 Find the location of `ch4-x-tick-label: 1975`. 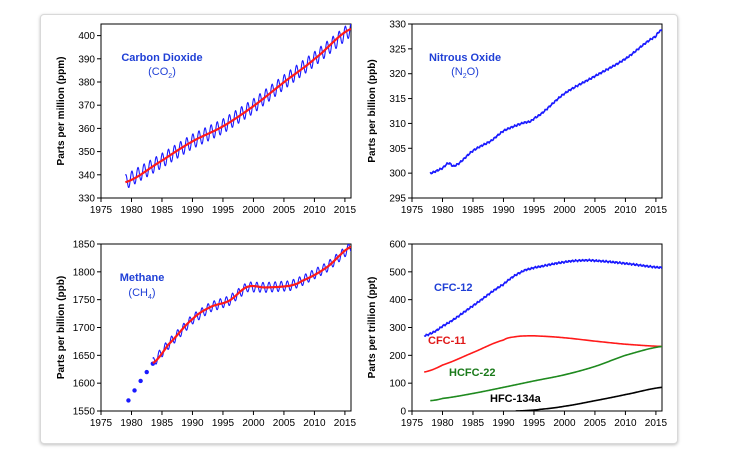

ch4-x-tick-label: 1975 is located at coordinates (101, 423).